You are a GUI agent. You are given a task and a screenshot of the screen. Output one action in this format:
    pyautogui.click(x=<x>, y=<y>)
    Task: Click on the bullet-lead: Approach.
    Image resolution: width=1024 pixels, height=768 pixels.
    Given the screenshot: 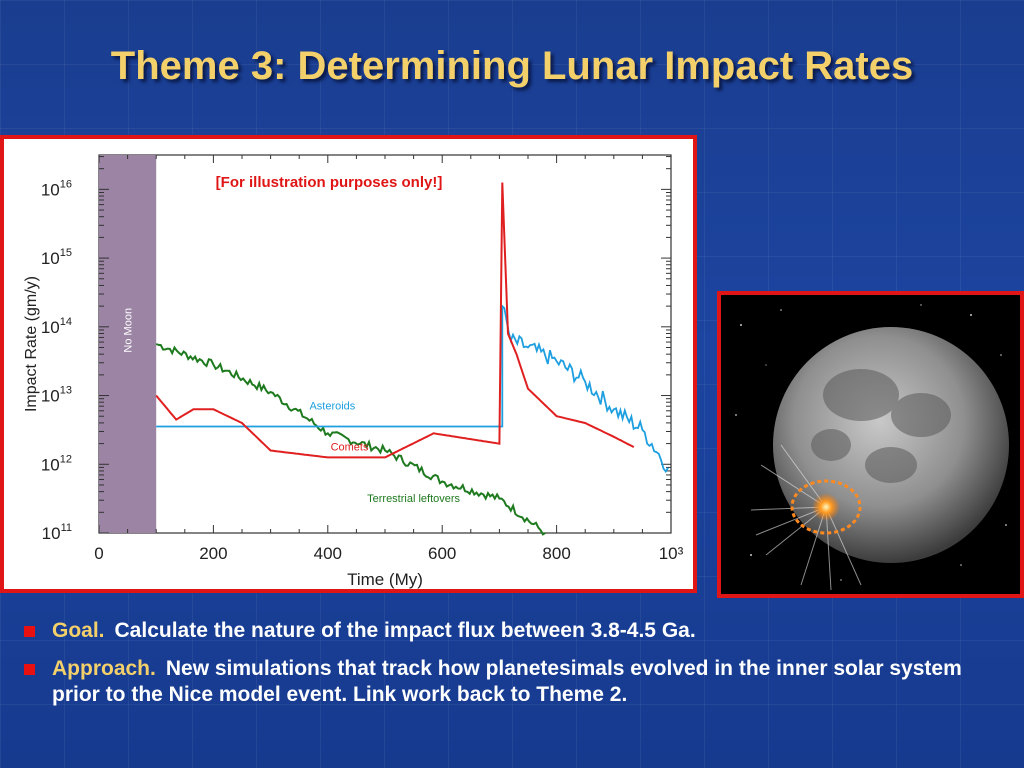 What is the action you would take?
    pyautogui.click(x=104, y=668)
    